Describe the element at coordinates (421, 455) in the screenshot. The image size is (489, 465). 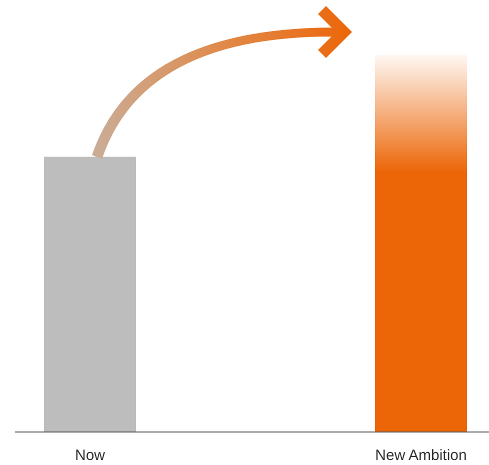
I see `x-tick-label: New Ambition` at that location.